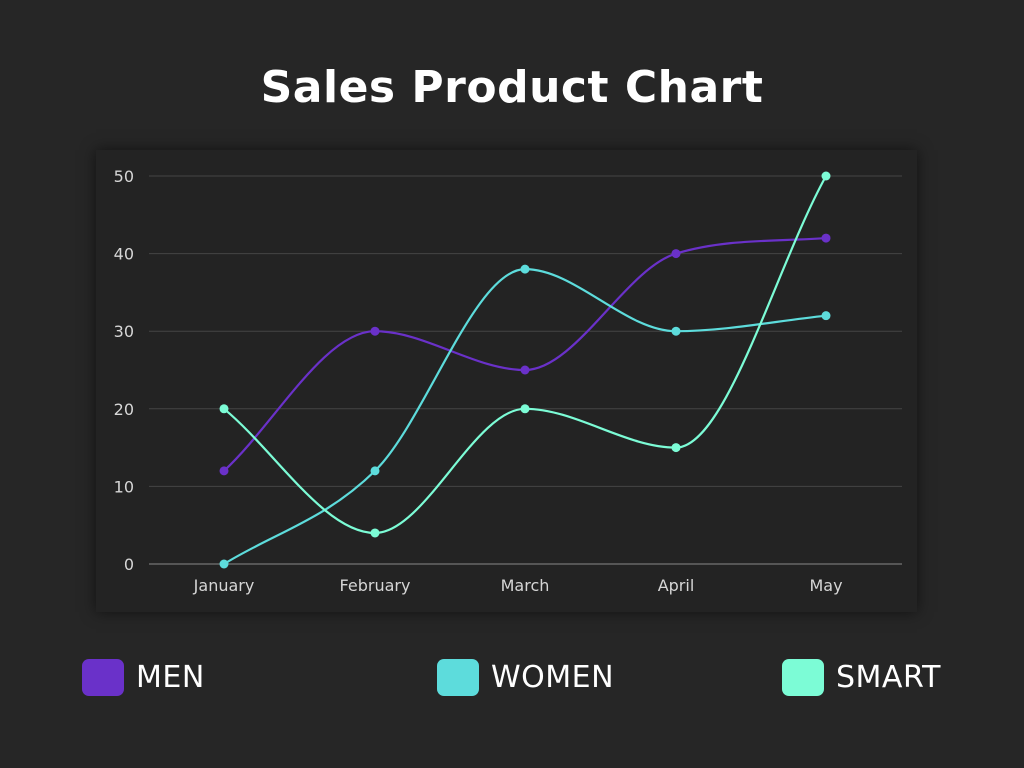 The image size is (1024, 768). Describe the element at coordinates (458, 677) in the screenshot. I see `legend-swatch-women` at that location.